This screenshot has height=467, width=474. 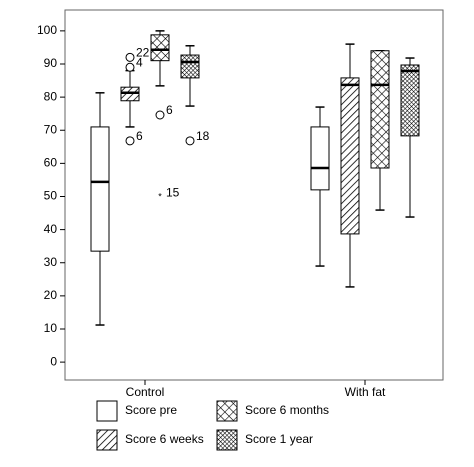 I want to click on x-tick-label: Control, so click(x=145, y=392).